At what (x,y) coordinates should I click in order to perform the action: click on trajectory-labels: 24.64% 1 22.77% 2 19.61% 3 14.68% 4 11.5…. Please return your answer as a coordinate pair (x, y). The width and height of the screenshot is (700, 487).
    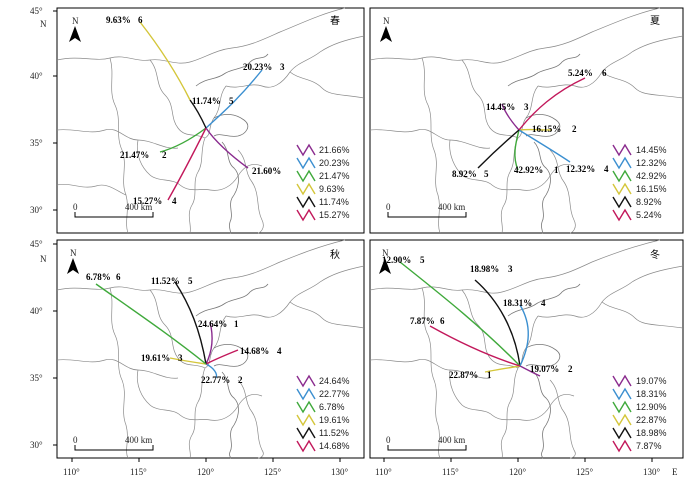
    Looking at the image, I should click on (184, 328).